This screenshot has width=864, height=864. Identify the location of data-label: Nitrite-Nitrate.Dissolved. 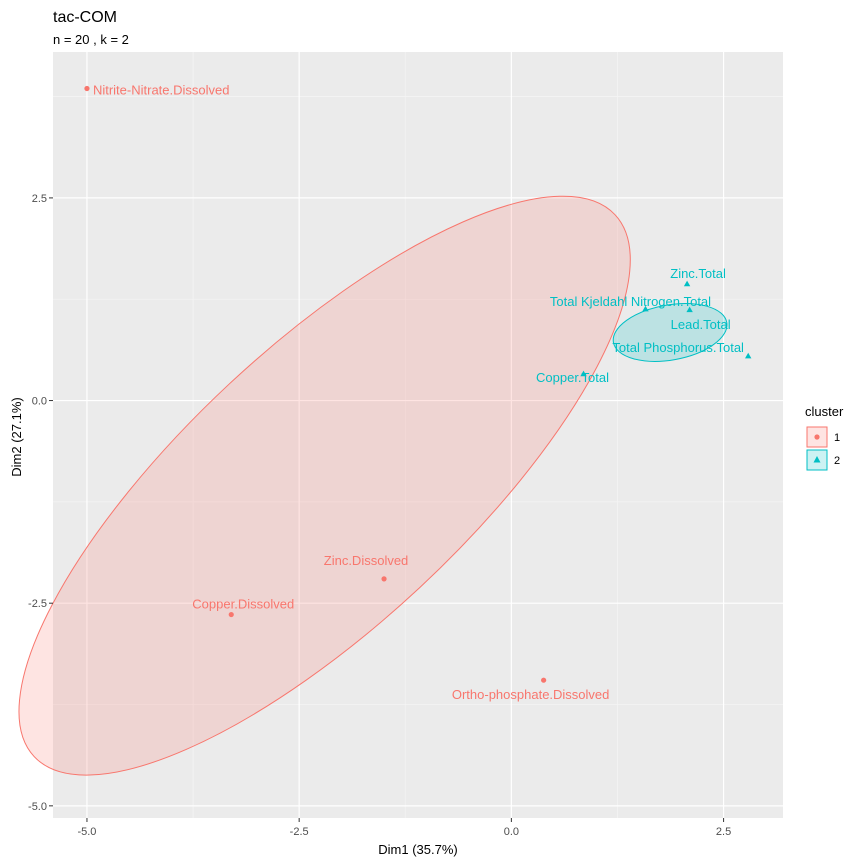
(161, 89).